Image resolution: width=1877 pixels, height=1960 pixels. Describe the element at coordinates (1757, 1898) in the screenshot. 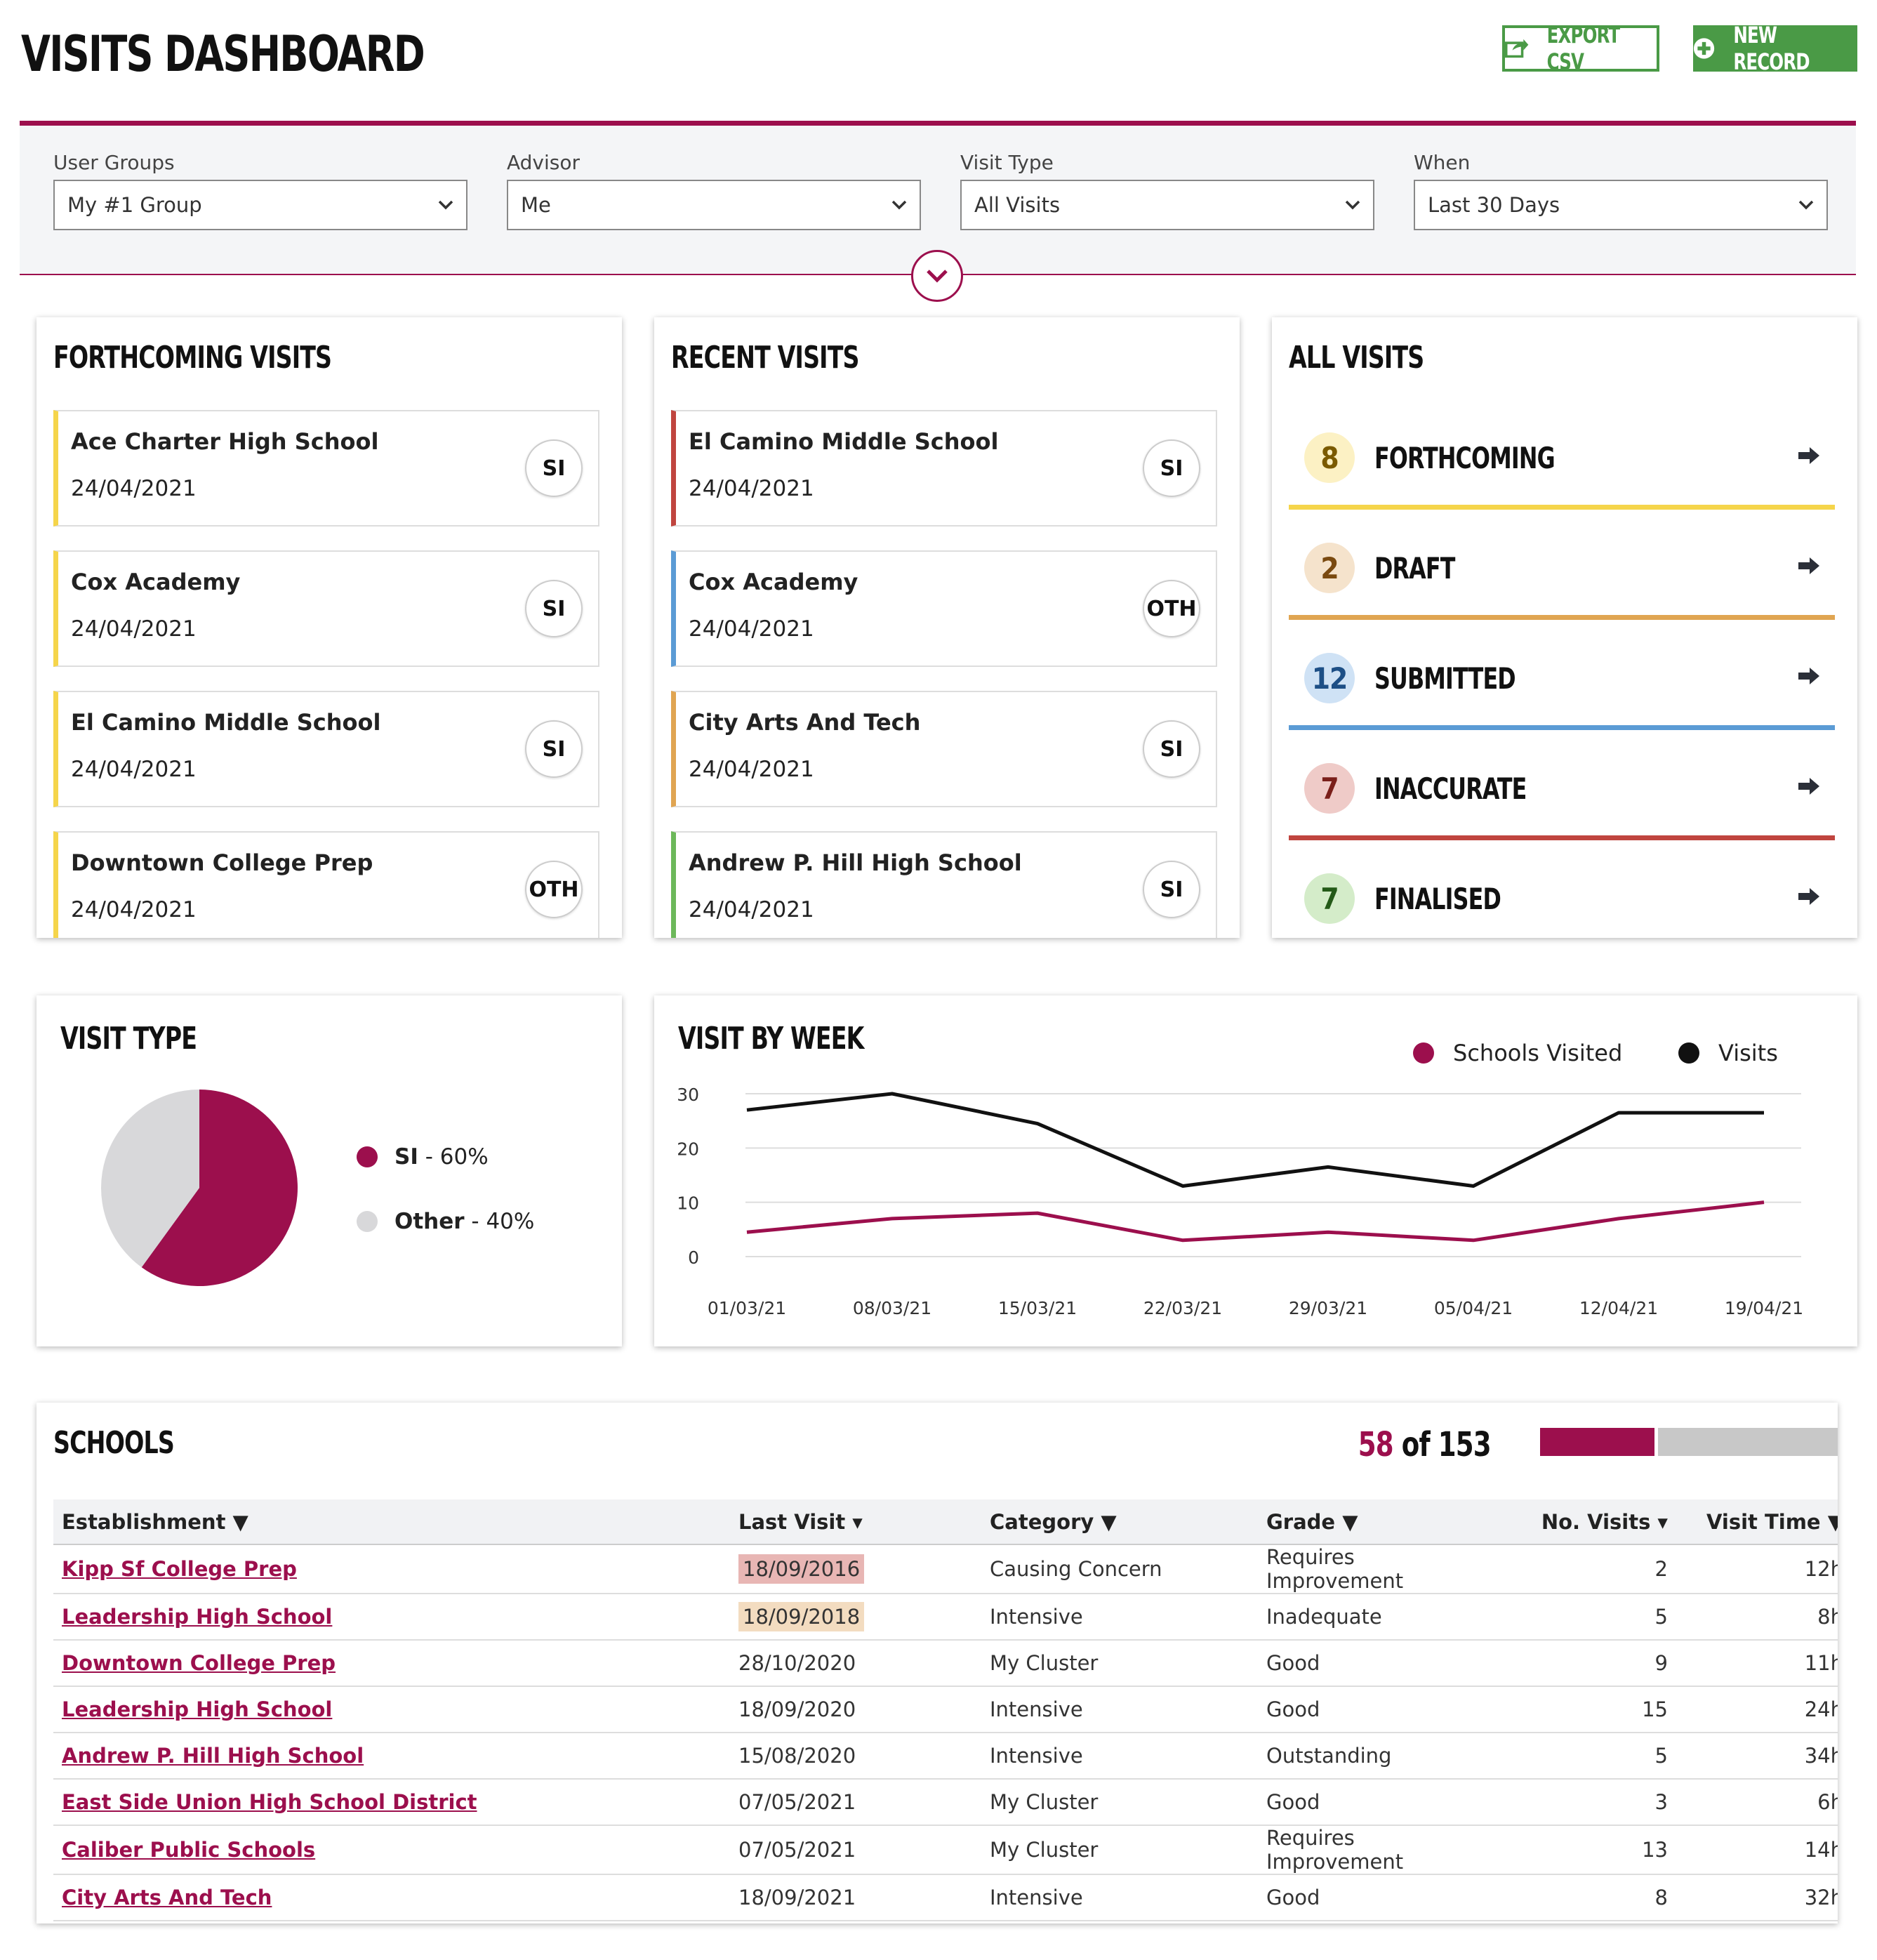

I see `cell-visit-time: 32h` at that location.